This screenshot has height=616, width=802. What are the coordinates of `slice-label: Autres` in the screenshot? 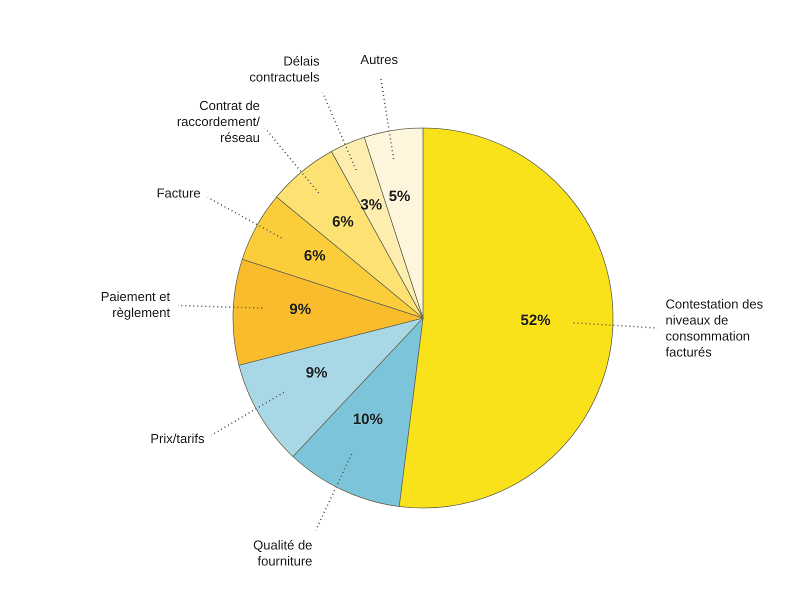 It's located at (379, 60).